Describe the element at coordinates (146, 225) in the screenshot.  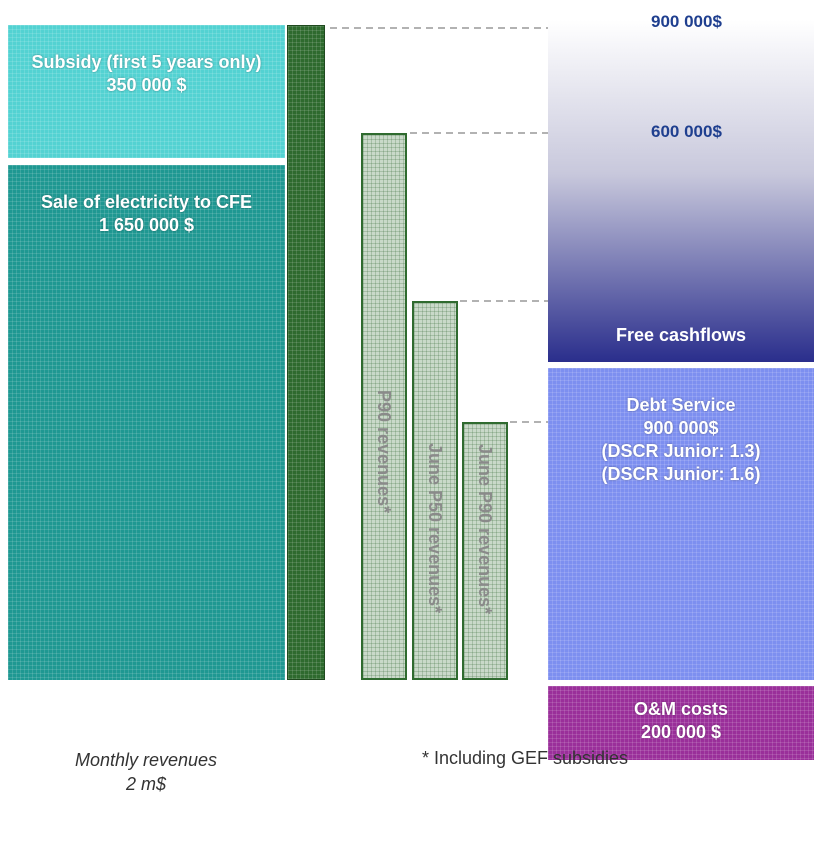
I see `sale-amount: 1 650 000 $` at that location.